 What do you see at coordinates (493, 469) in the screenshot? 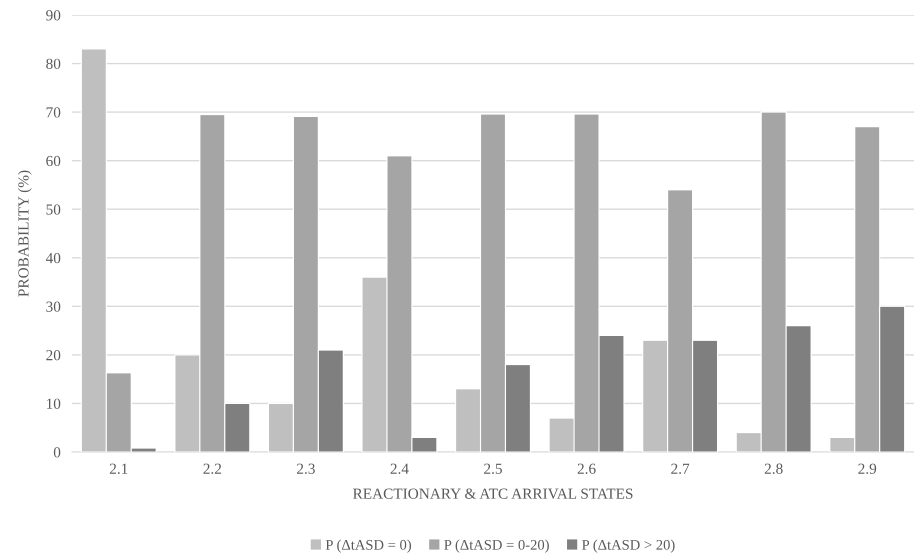
I see `x-tick-label: 2.5` at bounding box center [493, 469].